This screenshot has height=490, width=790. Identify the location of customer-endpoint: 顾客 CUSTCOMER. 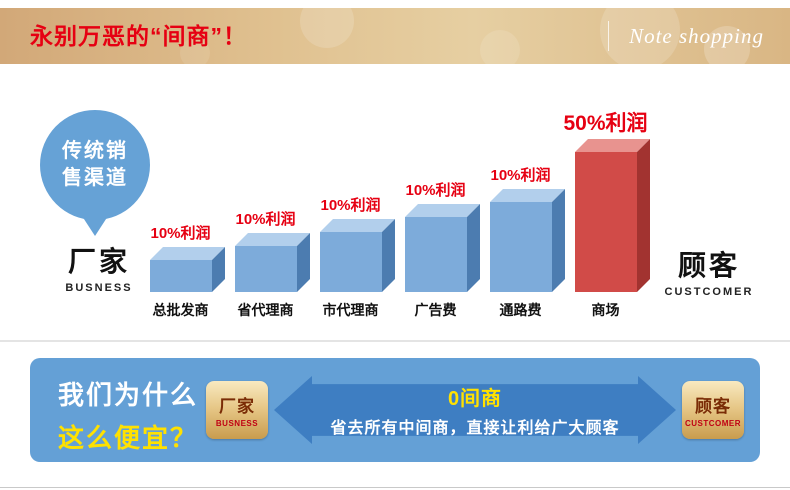
(709, 271).